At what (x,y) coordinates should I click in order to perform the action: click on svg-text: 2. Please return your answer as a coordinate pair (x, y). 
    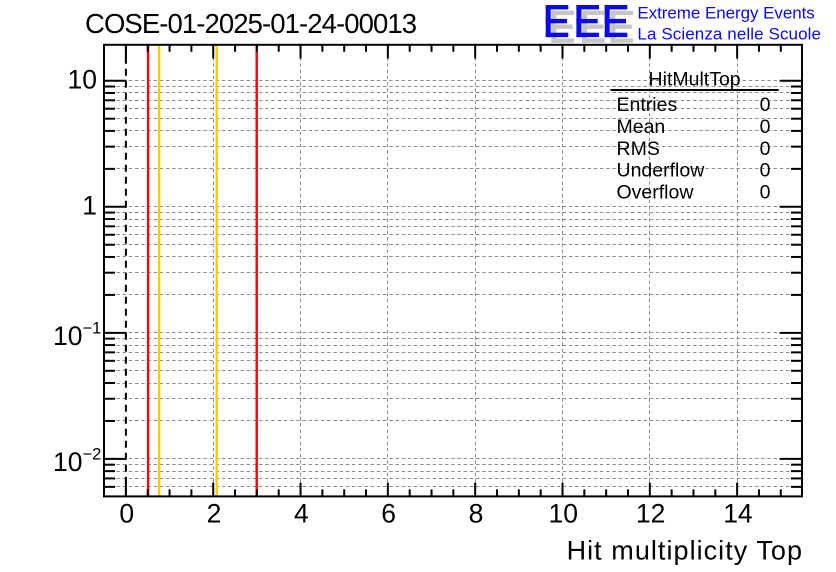
    Looking at the image, I should click on (214, 513).